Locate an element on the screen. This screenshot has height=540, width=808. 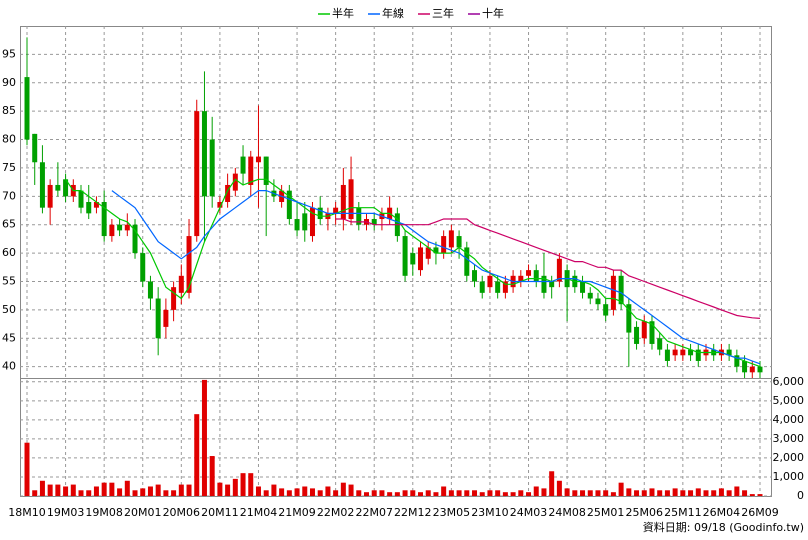
x-tick-label: 24M08 is located at coordinates (567, 512).